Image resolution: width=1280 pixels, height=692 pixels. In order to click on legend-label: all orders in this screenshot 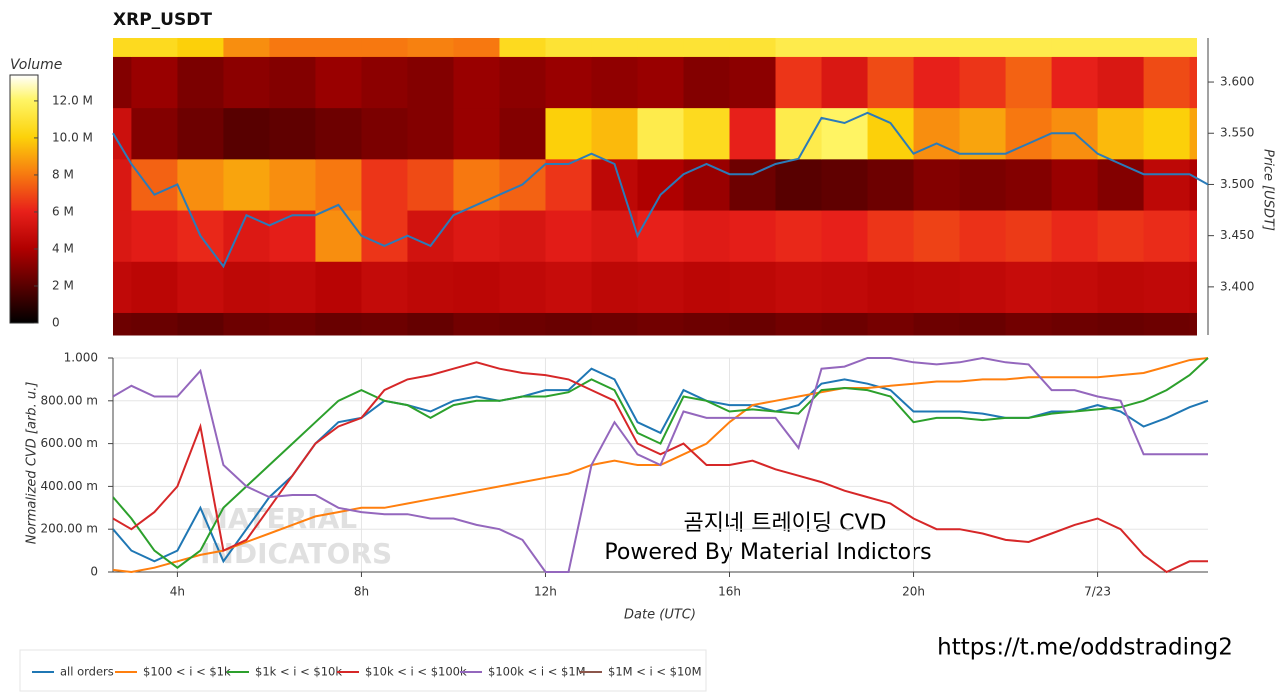, I will do `click(87, 672)`.